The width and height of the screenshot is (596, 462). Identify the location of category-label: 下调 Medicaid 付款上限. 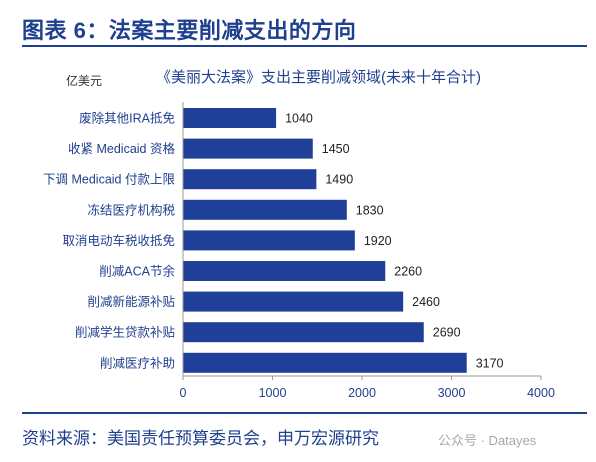
(109, 180).